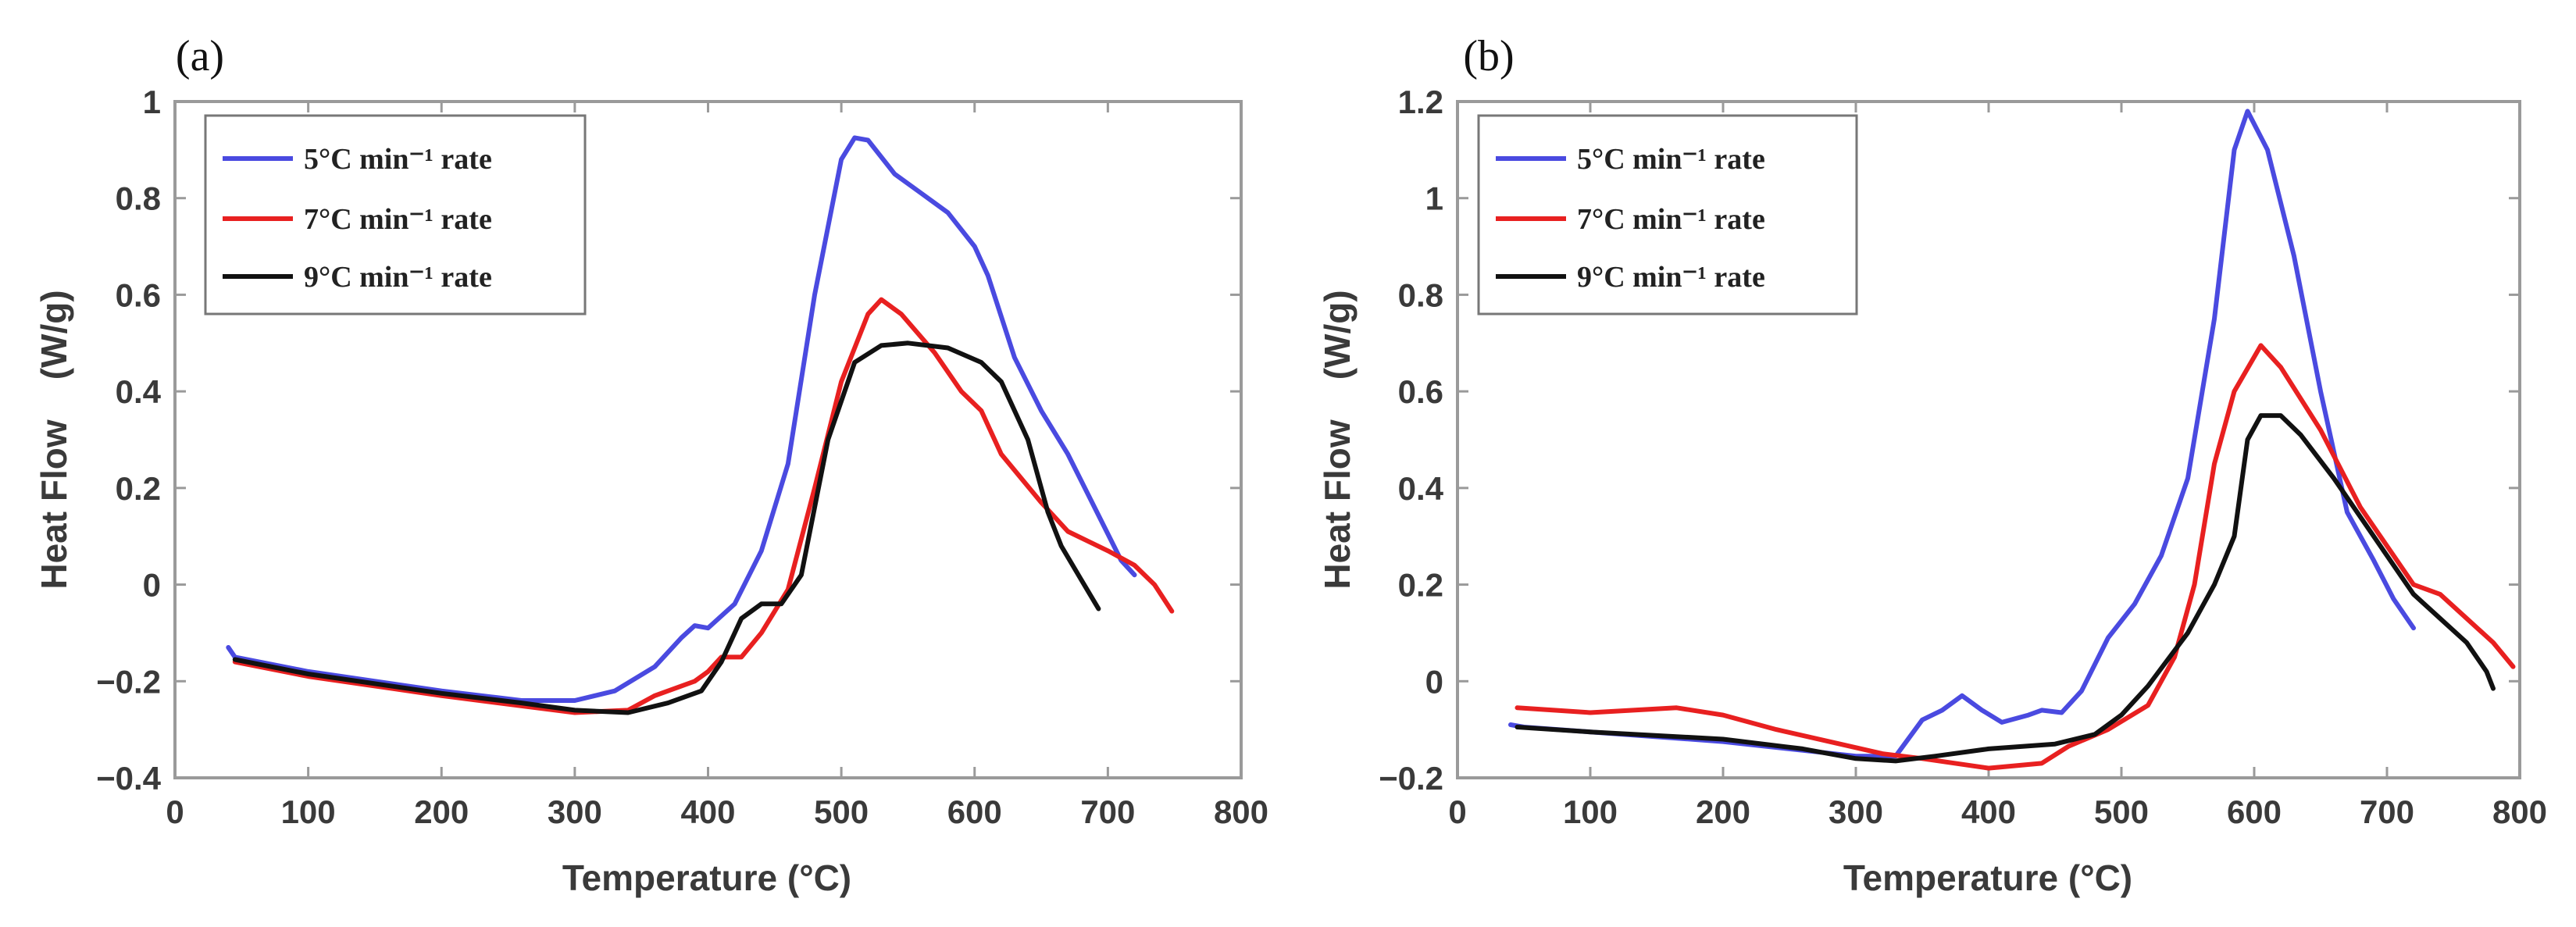 This screenshot has height=927, width=2576. I want to click on panel-label: (a), so click(200, 56).